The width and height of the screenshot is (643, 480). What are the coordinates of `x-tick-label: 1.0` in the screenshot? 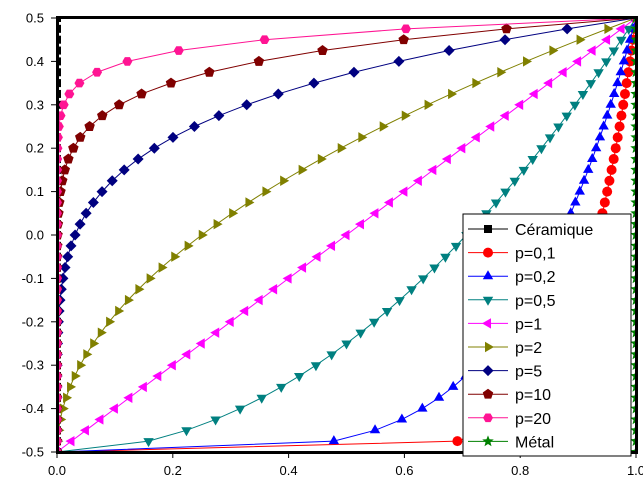 It's located at (635, 470).